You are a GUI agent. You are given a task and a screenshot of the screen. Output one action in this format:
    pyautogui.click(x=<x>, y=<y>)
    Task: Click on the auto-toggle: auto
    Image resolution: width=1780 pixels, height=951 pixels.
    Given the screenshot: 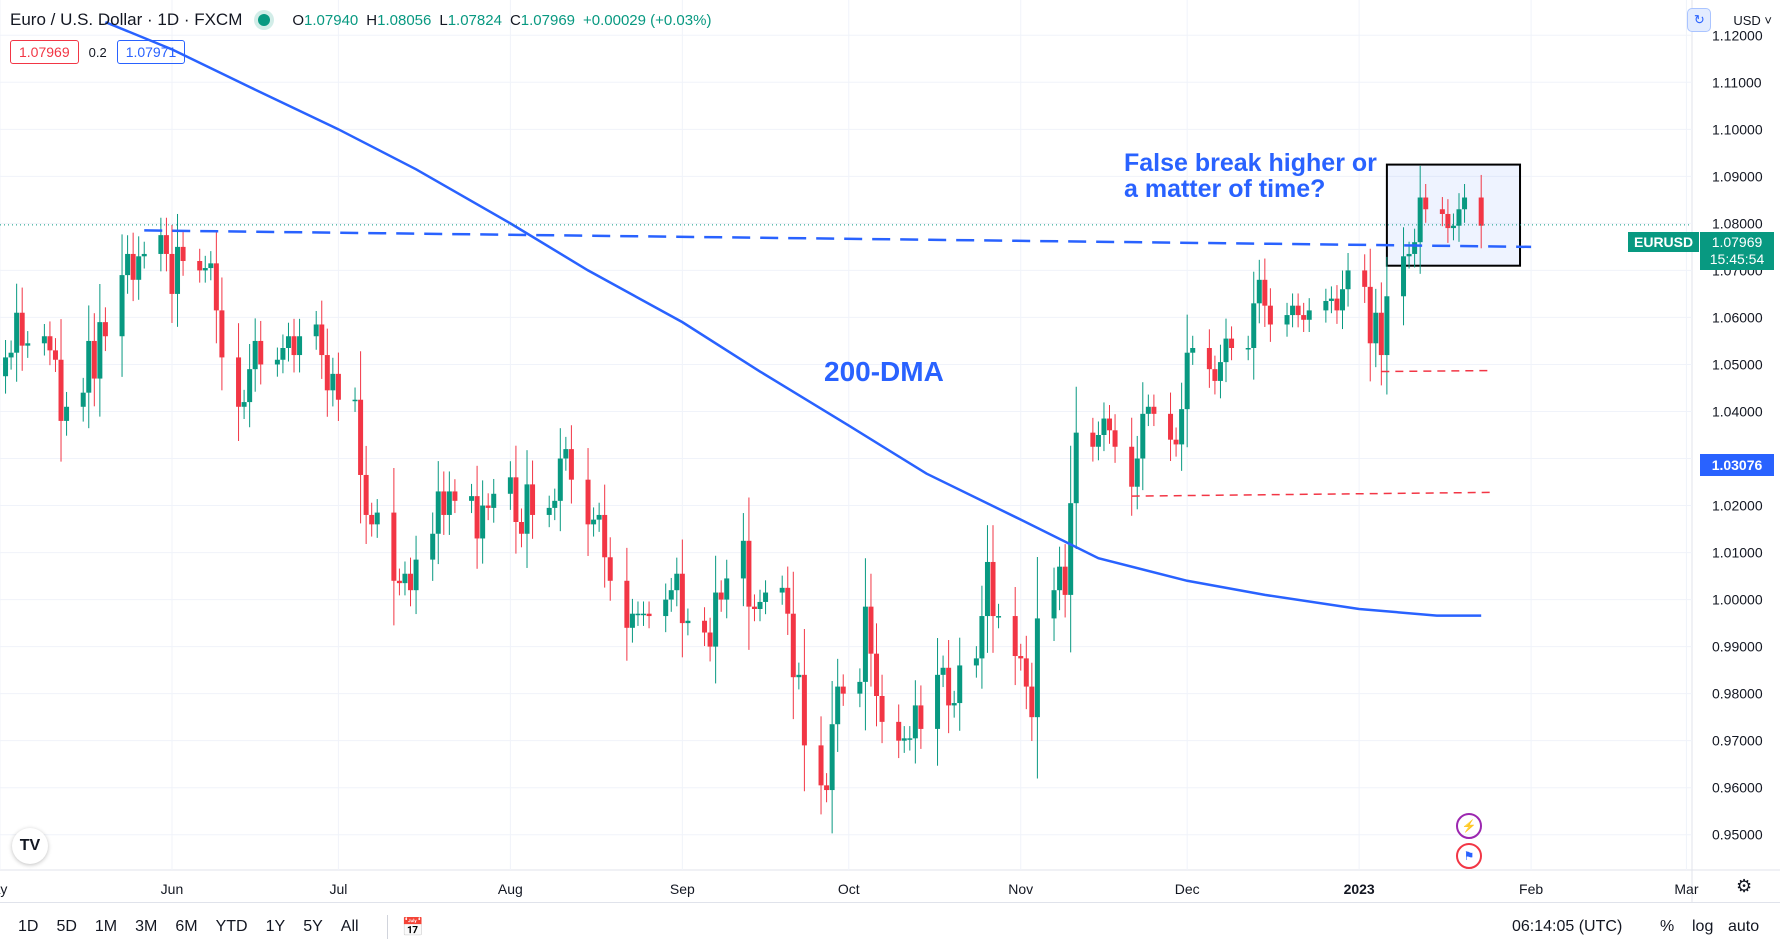 What is the action you would take?
    pyautogui.click(x=1744, y=926)
    